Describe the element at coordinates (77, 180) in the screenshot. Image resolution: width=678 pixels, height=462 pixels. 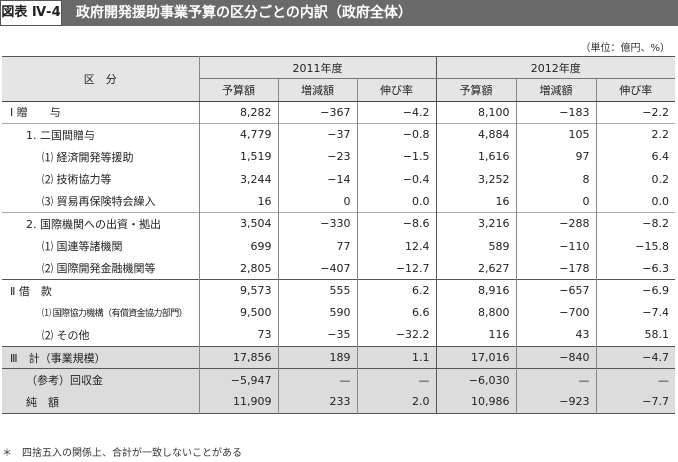
I see `row-label: ⑵ 技術協力等` at that location.